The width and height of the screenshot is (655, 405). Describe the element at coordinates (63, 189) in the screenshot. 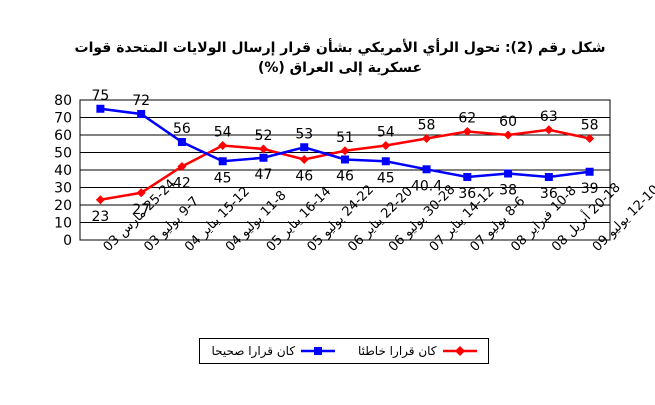

I see `y-tick-label: 30` at that location.